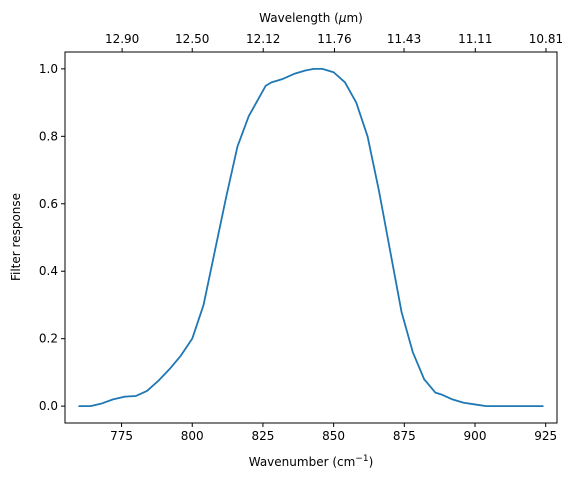 The image size is (570, 480). Describe the element at coordinates (262, 436) in the screenshot. I see `x-tick-label: 825` at that location.